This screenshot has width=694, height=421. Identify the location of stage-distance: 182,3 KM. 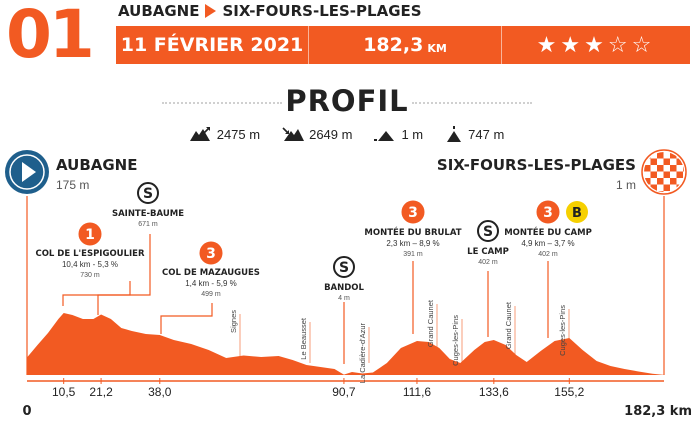
(405, 45).